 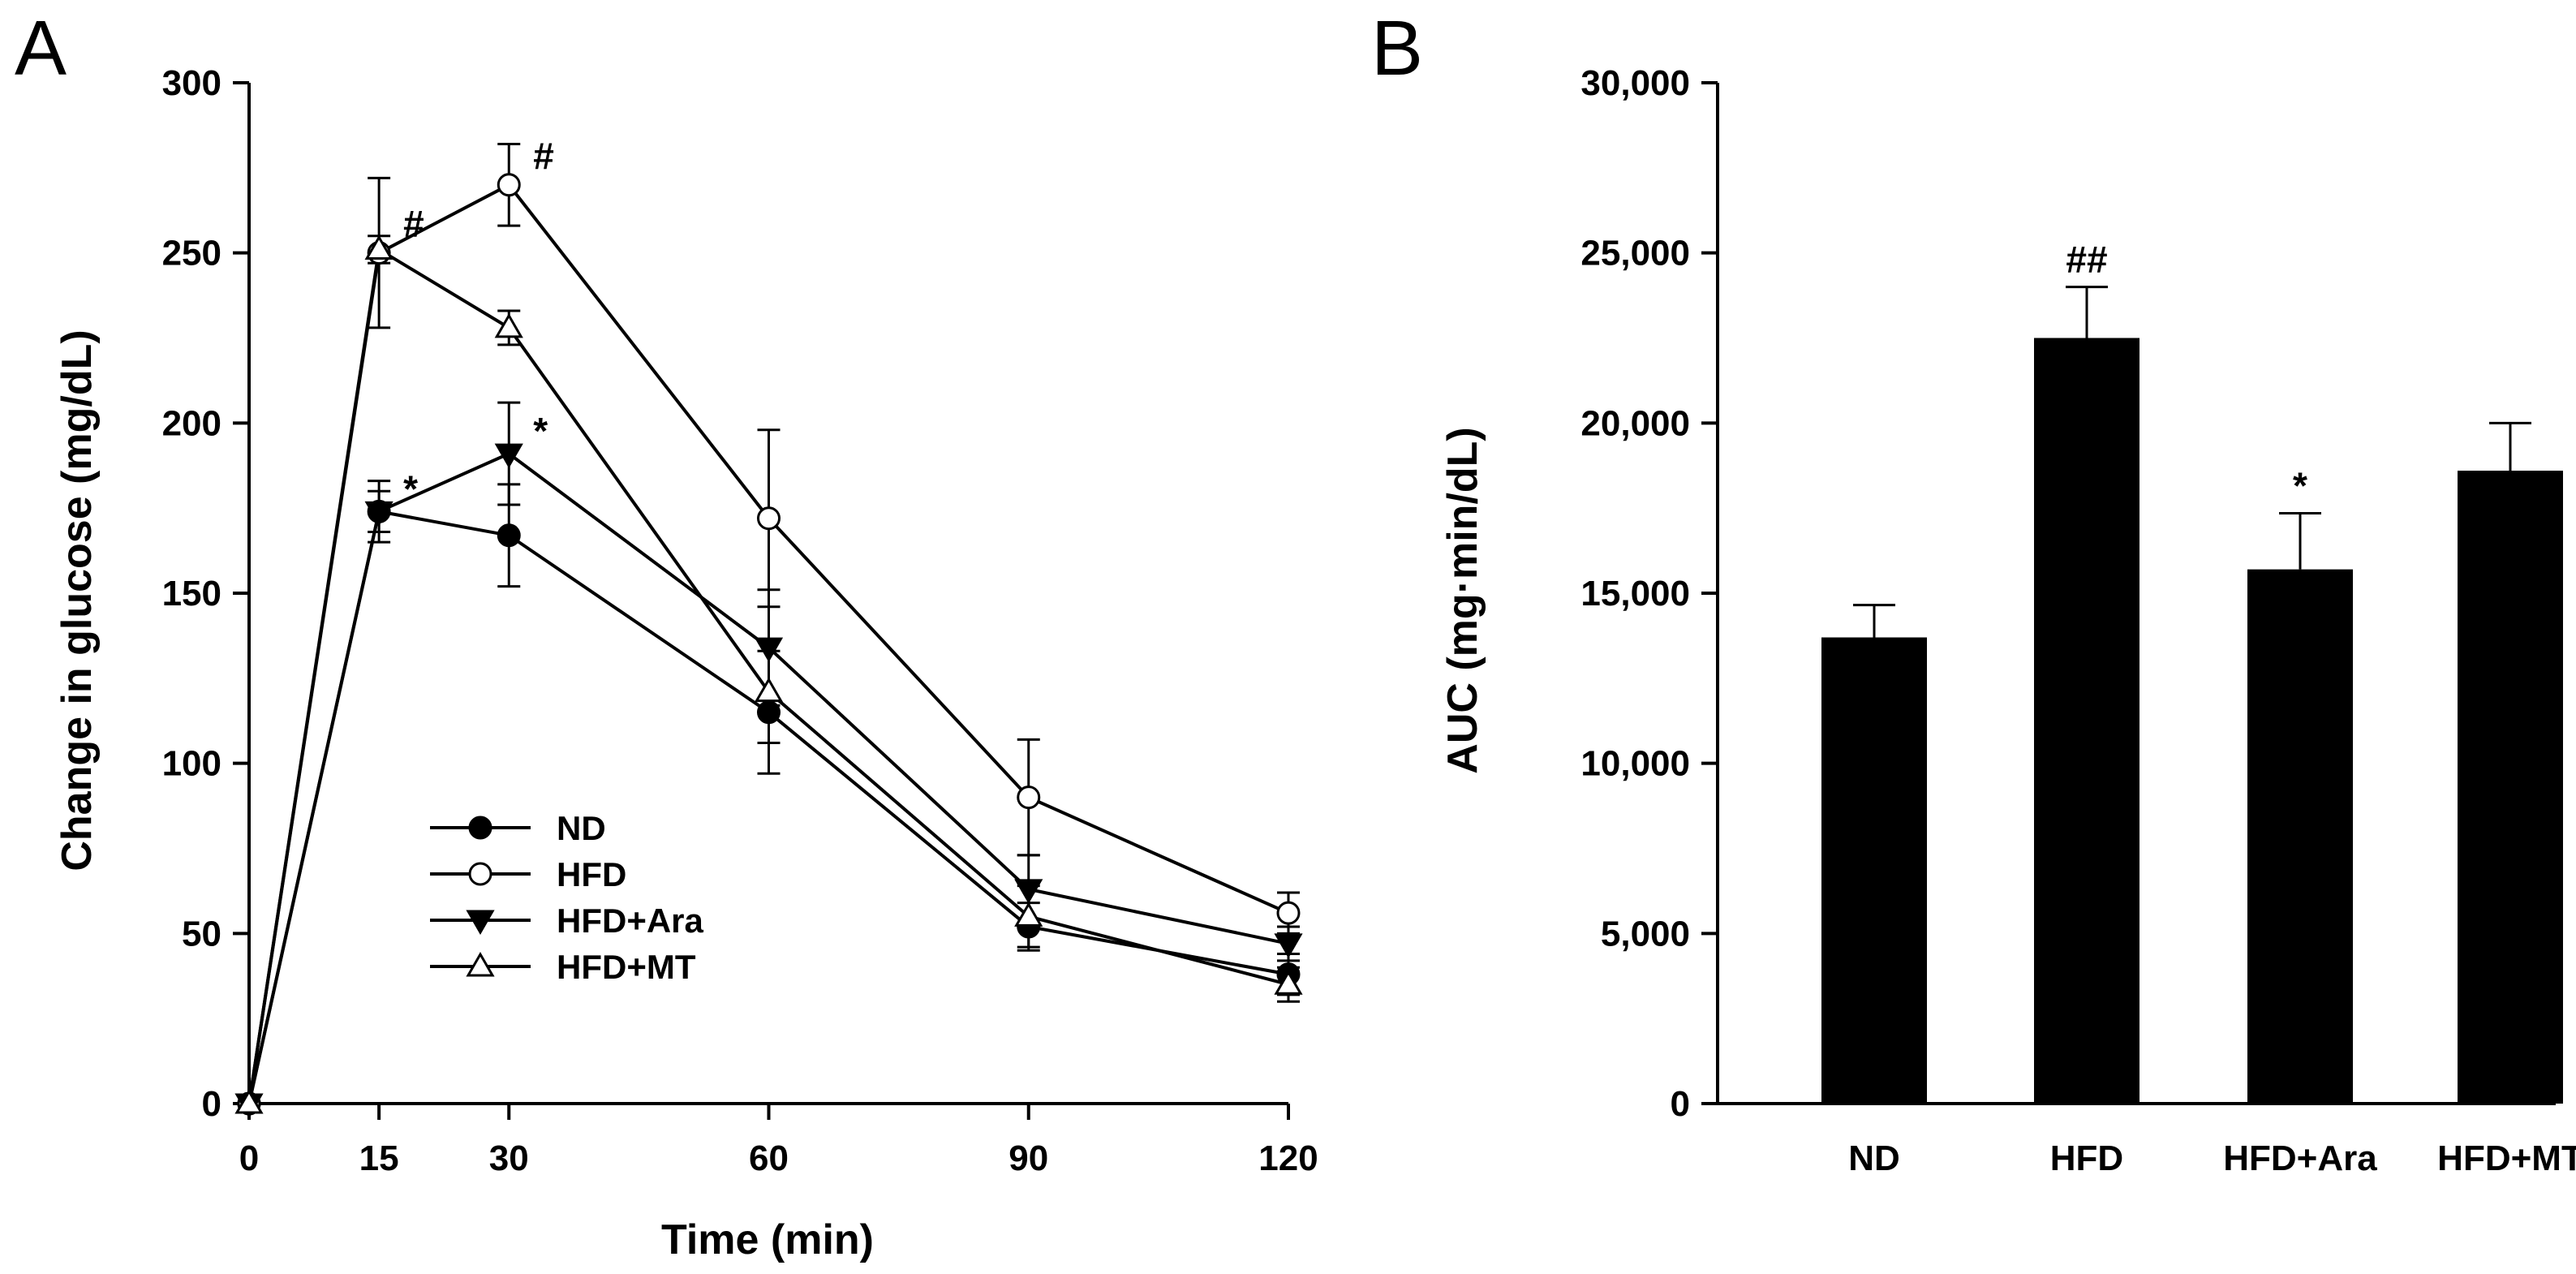 I want to click on legend-marker-hfd-ara, so click(x=480, y=923).